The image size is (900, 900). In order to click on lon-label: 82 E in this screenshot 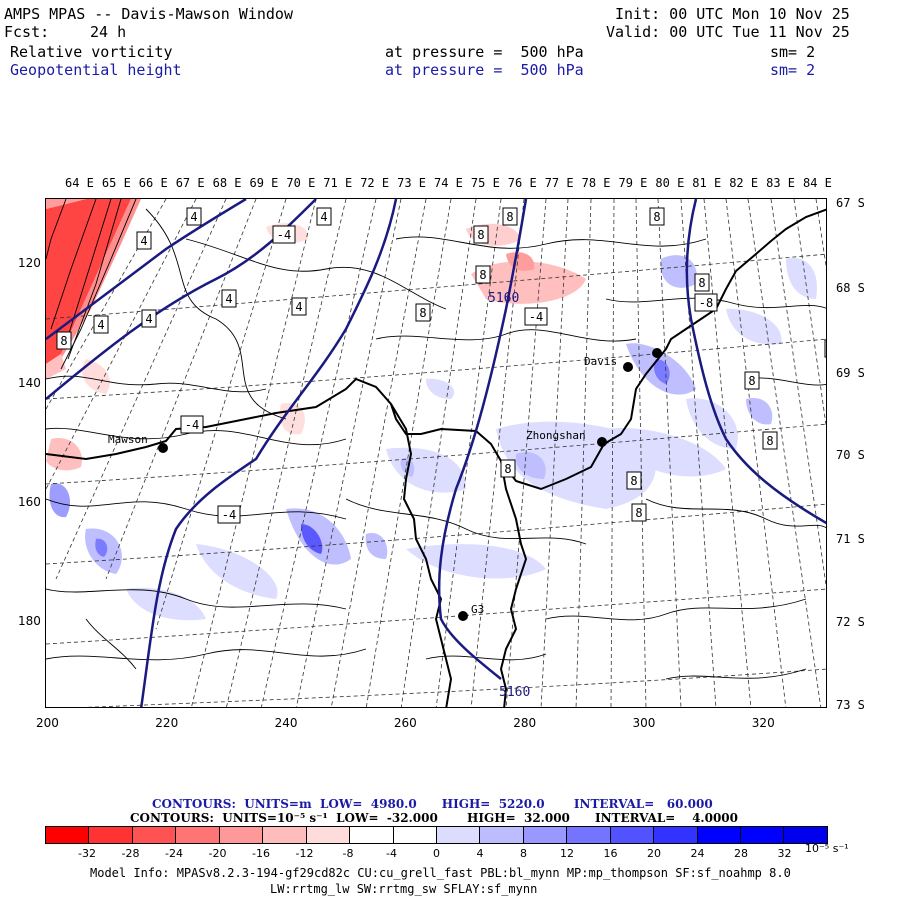, I will do `click(744, 183)`.